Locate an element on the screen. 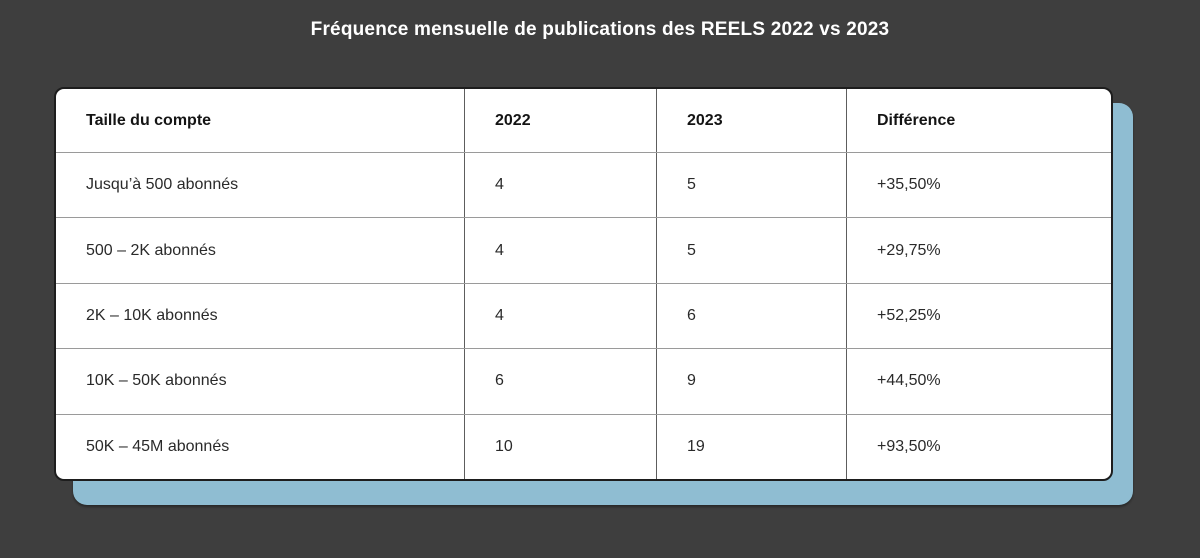 This screenshot has width=1200, height=558. difference-cell: +44,50% is located at coordinates (909, 381).